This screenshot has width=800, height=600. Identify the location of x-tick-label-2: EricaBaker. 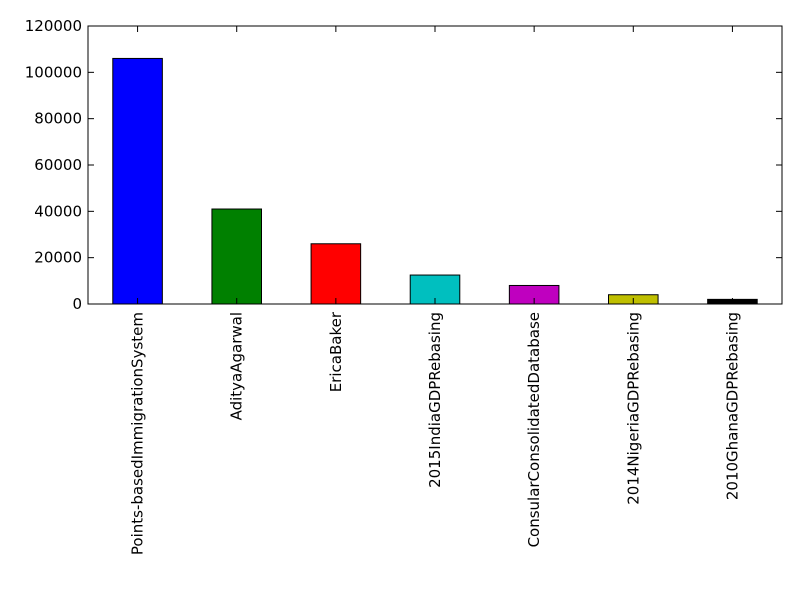
(336, 351).